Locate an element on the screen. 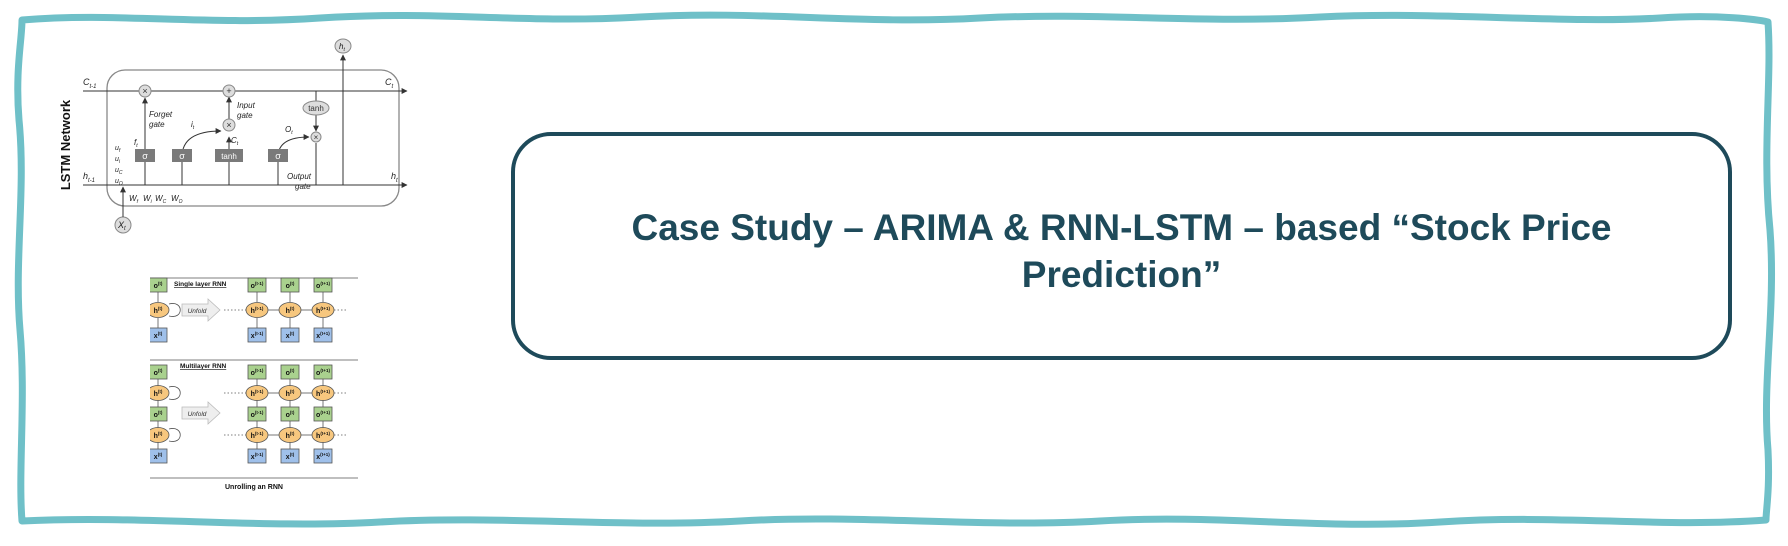  multi-h1-1-label: h(t) is located at coordinates (290, 435).